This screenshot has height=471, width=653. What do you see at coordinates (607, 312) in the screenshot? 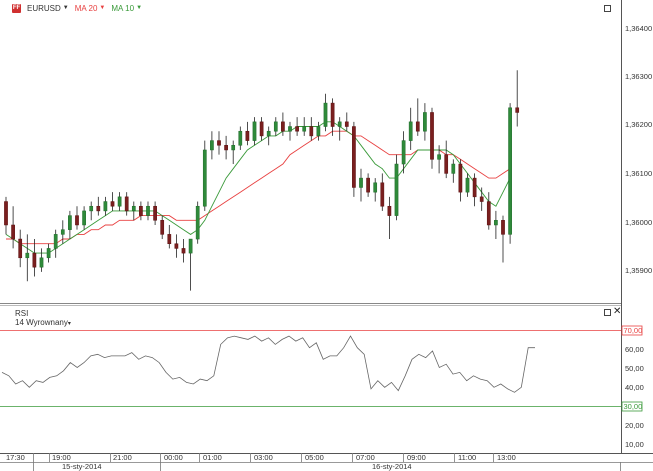
I see `maximize-rsi-button` at bounding box center [607, 312].